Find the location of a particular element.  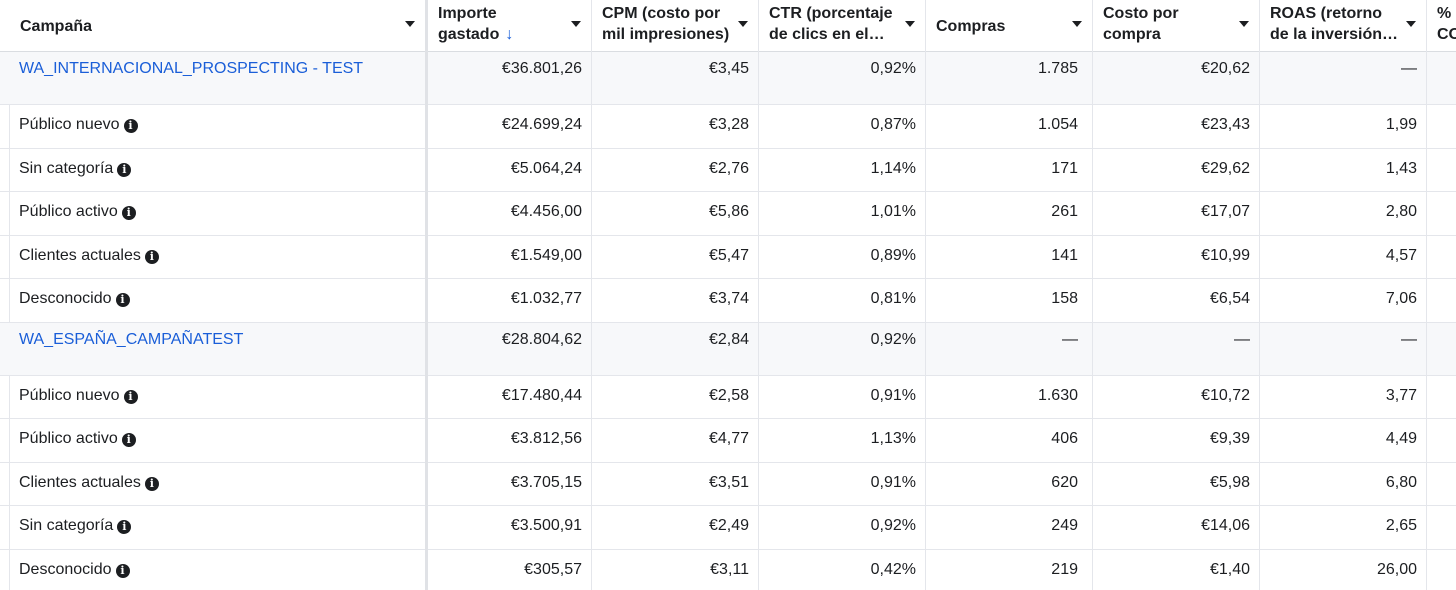

cell-purchases: — is located at coordinates (1070, 339).